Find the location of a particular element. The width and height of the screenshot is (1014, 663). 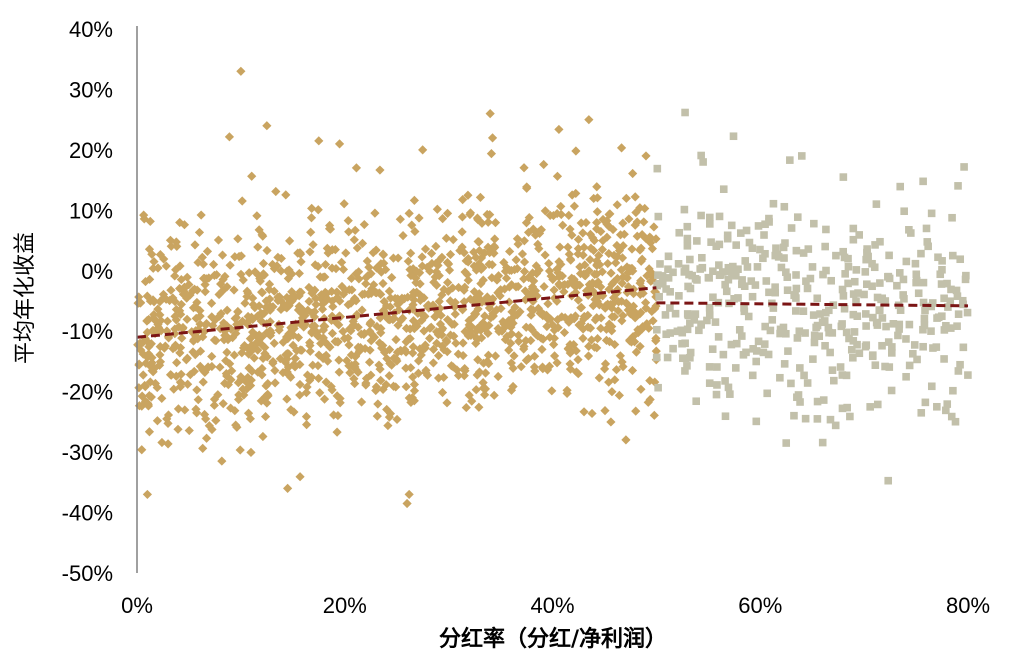

x-axis-title: 分红率（分红/净利润） is located at coordinates (553, 639).